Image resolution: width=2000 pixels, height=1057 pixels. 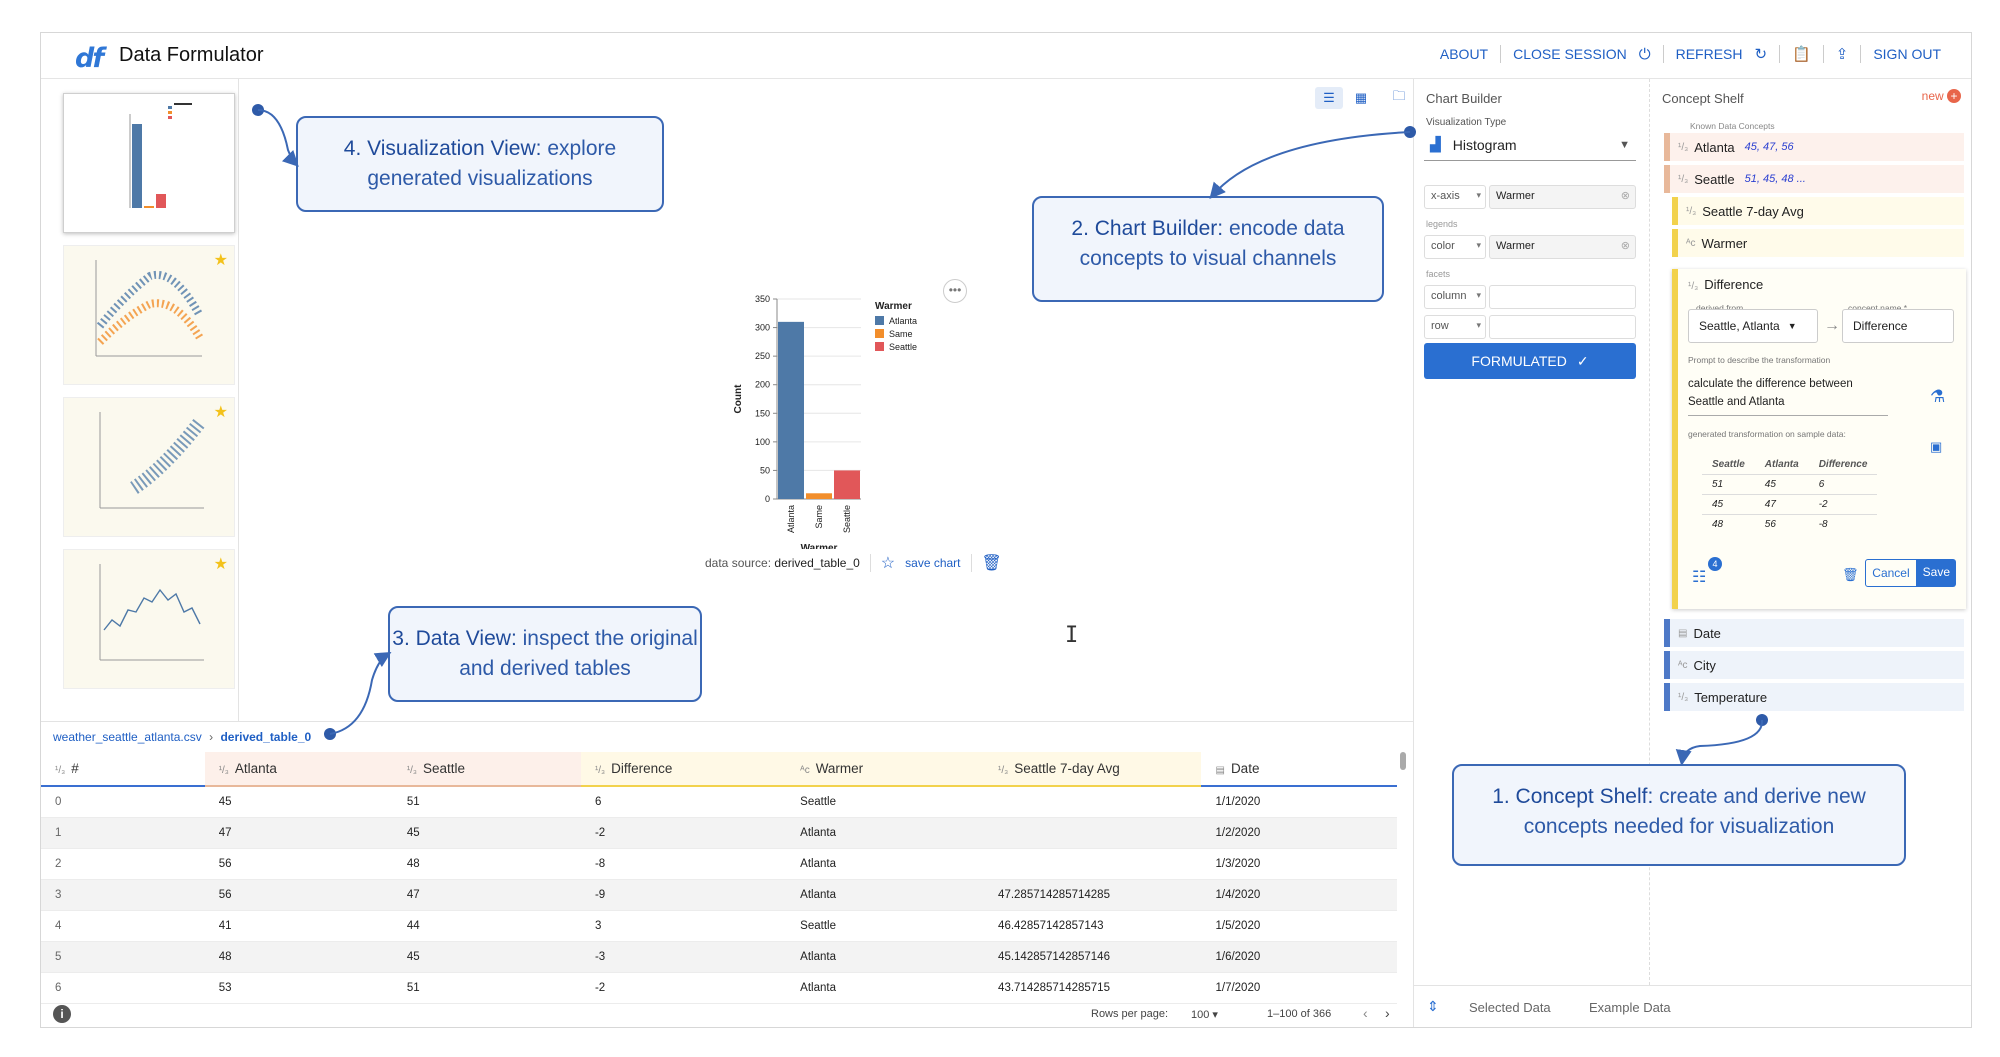 What do you see at coordinates (1683, 665) in the screenshot?
I see `string-type-icon: ᴬc` at bounding box center [1683, 665].